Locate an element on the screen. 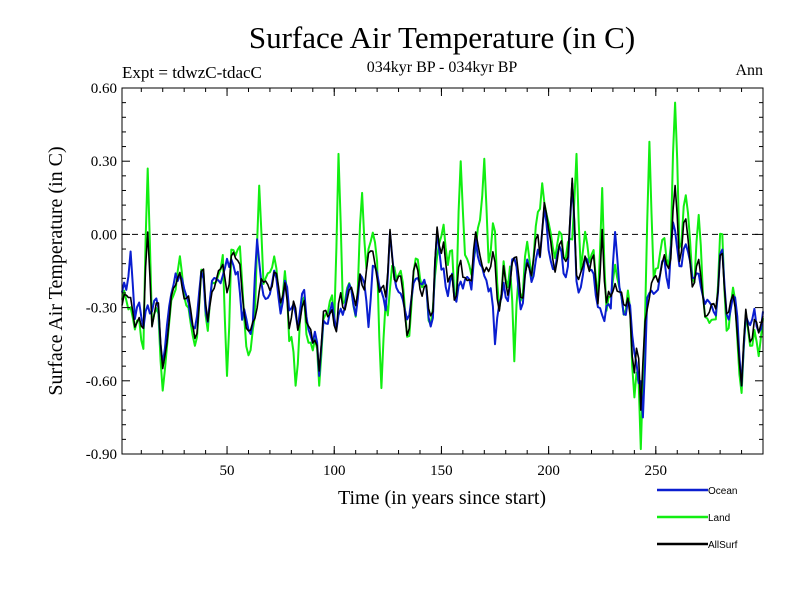 This screenshot has height=600, width=800. x-tick-label: 250 is located at coordinates (656, 471).